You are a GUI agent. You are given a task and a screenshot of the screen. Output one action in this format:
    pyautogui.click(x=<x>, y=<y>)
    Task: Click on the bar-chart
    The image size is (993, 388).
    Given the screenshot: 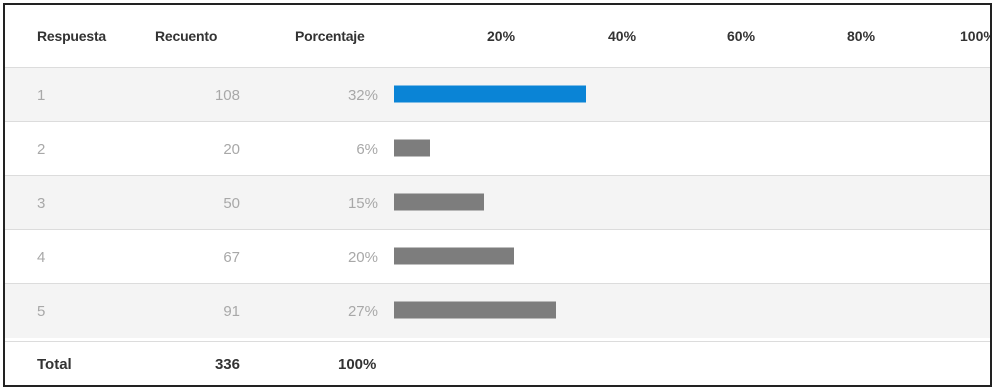 What is the action you would take?
    pyautogui.click(x=490, y=202)
    